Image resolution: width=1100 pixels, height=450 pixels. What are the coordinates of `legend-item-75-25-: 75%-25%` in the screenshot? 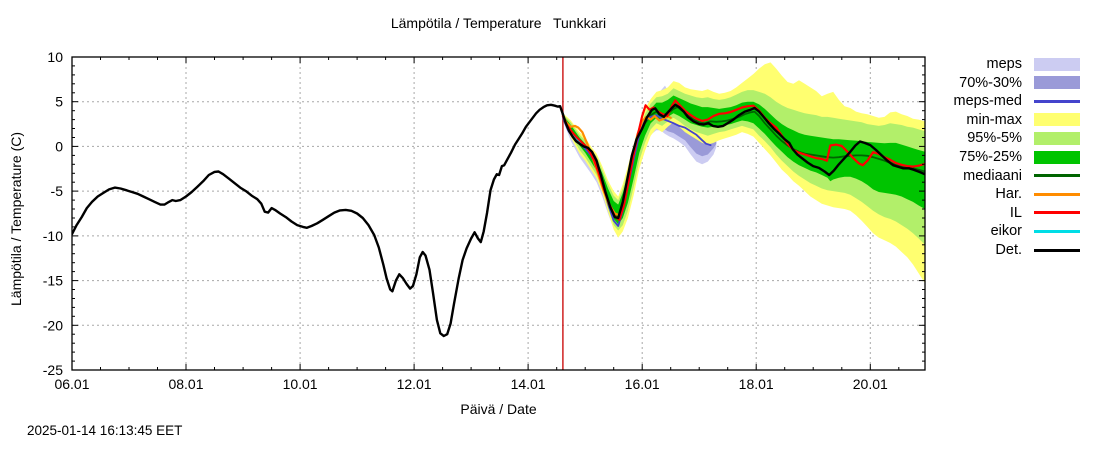 It's located at (1019, 157).